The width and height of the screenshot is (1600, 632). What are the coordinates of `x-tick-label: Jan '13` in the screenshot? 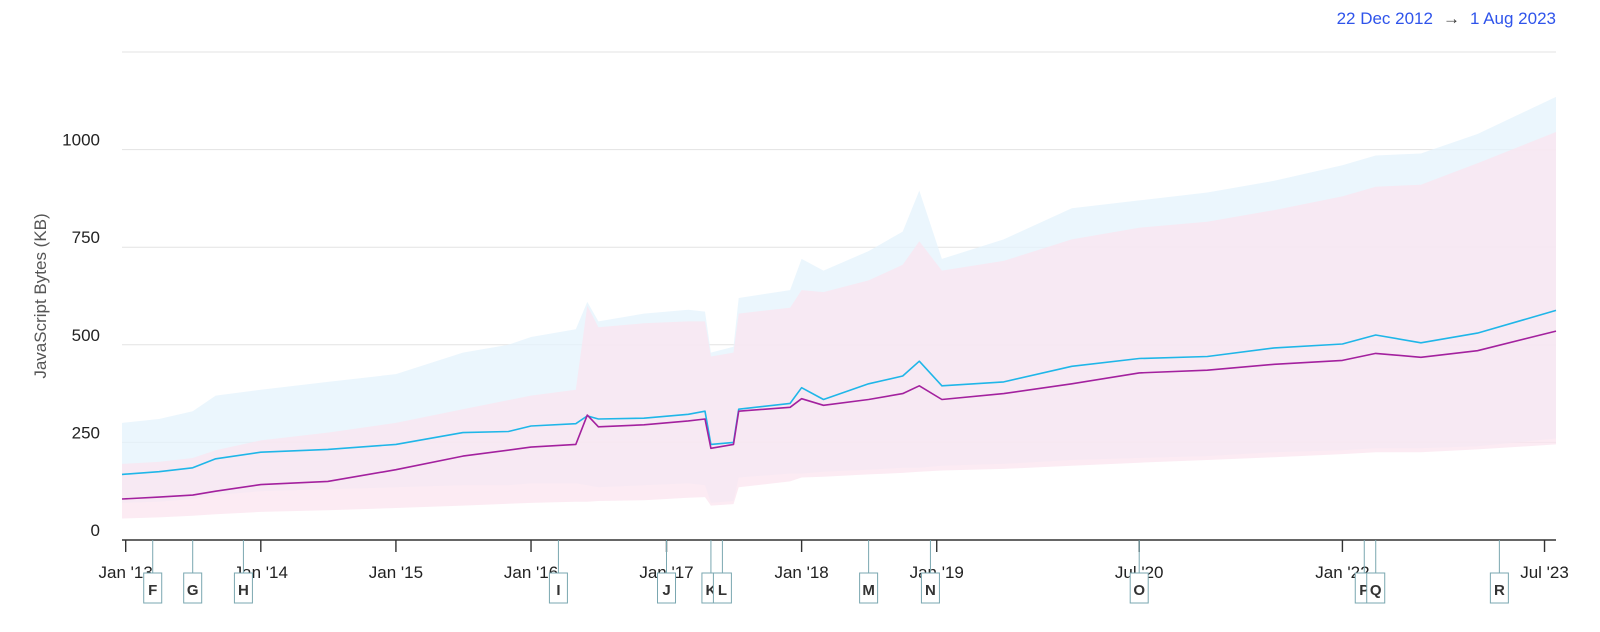 It's located at (126, 572).